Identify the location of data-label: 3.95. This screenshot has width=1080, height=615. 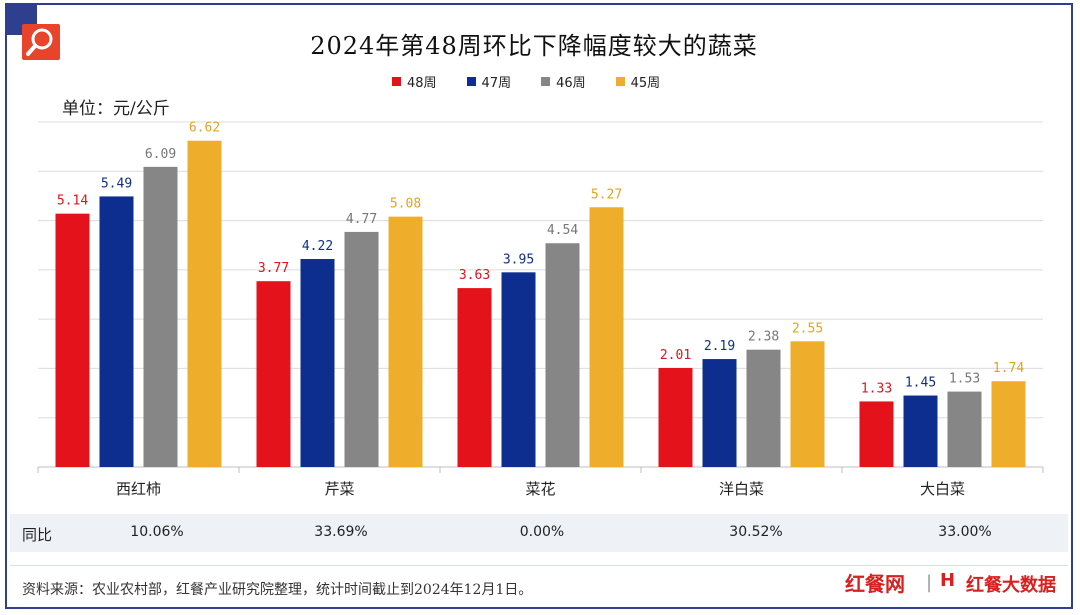
(518, 259).